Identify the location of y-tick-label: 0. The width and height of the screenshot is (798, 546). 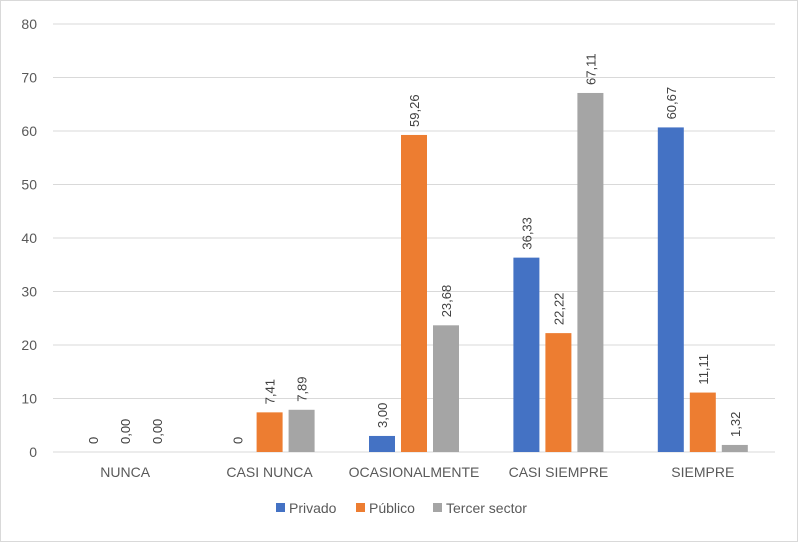
(33, 452).